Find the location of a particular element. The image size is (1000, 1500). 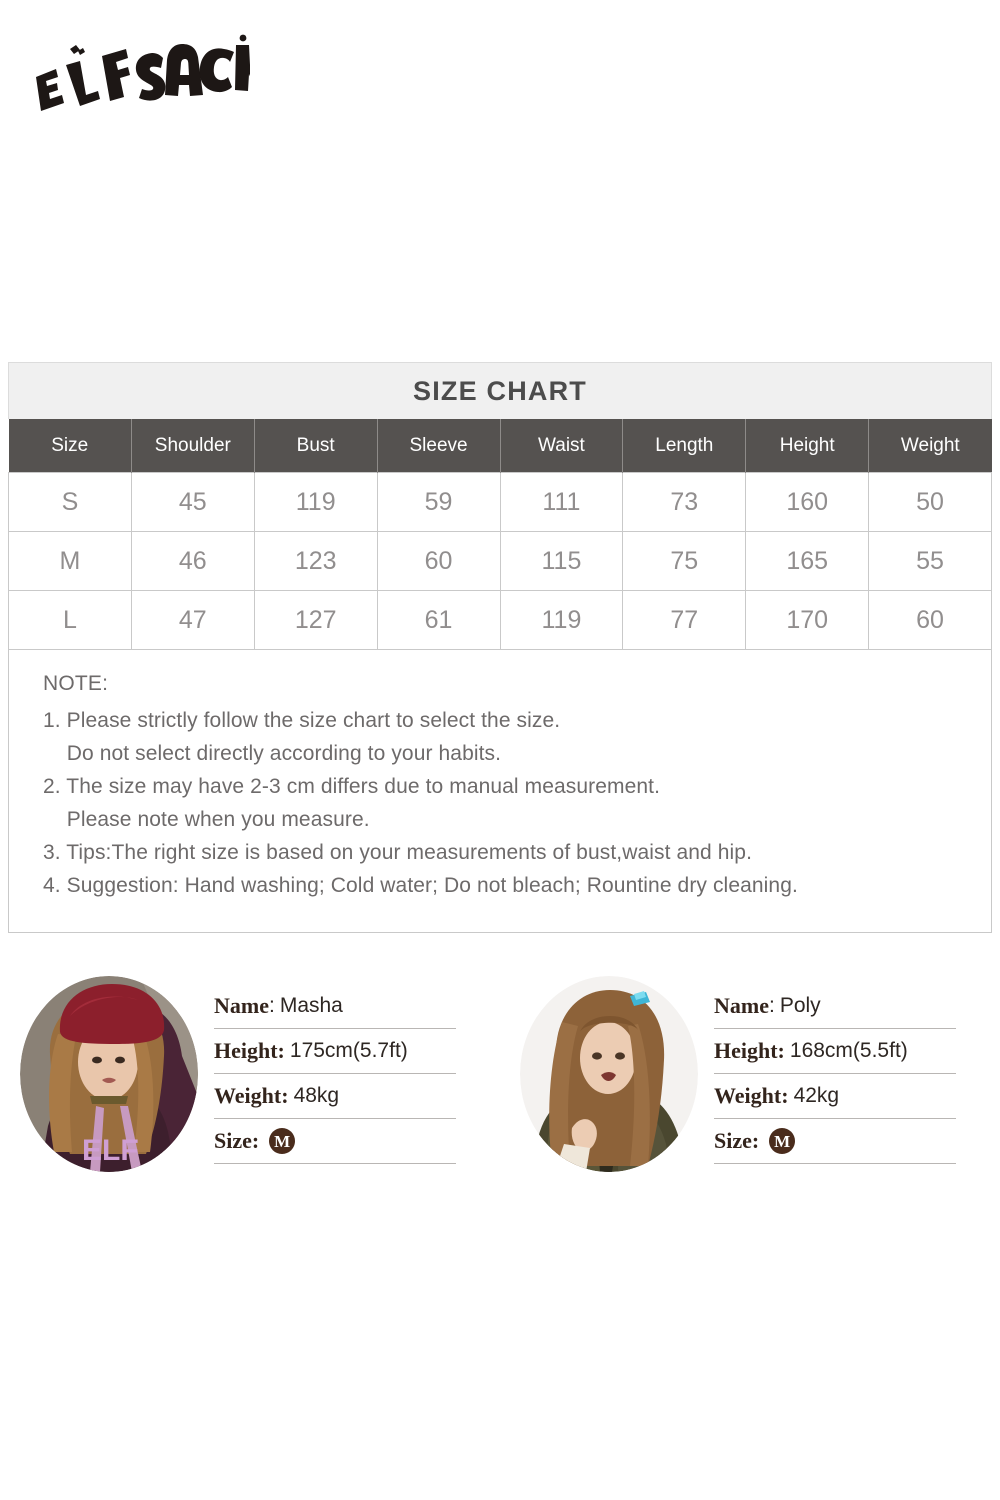

model-name-row: Name: Masha is located at coordinates (335, 1006).